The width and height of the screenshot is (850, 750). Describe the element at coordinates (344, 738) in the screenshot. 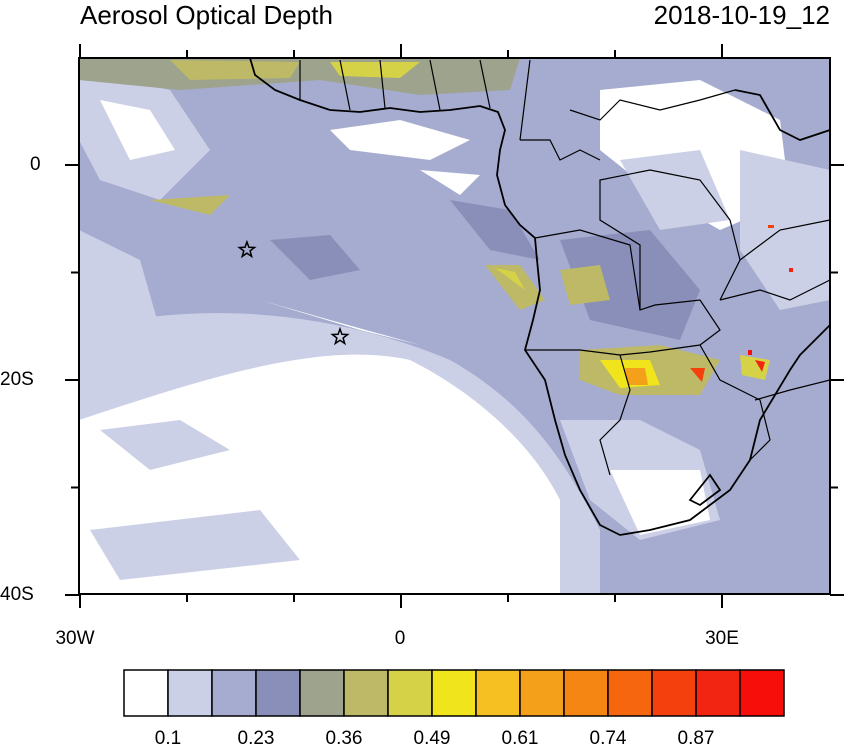

I see `colorbar-label: 0.36` at that location.